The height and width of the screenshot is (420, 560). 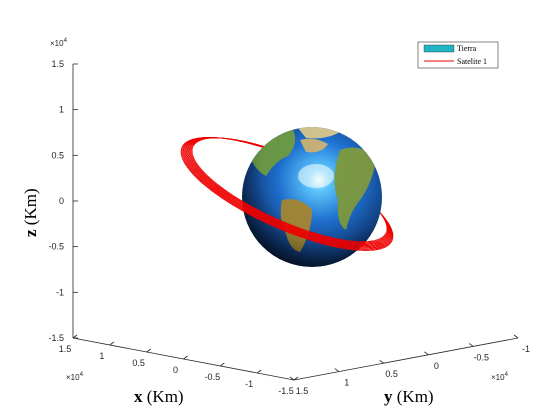 I want to click on z-tick-label: -1, so click(x=60, y=292).